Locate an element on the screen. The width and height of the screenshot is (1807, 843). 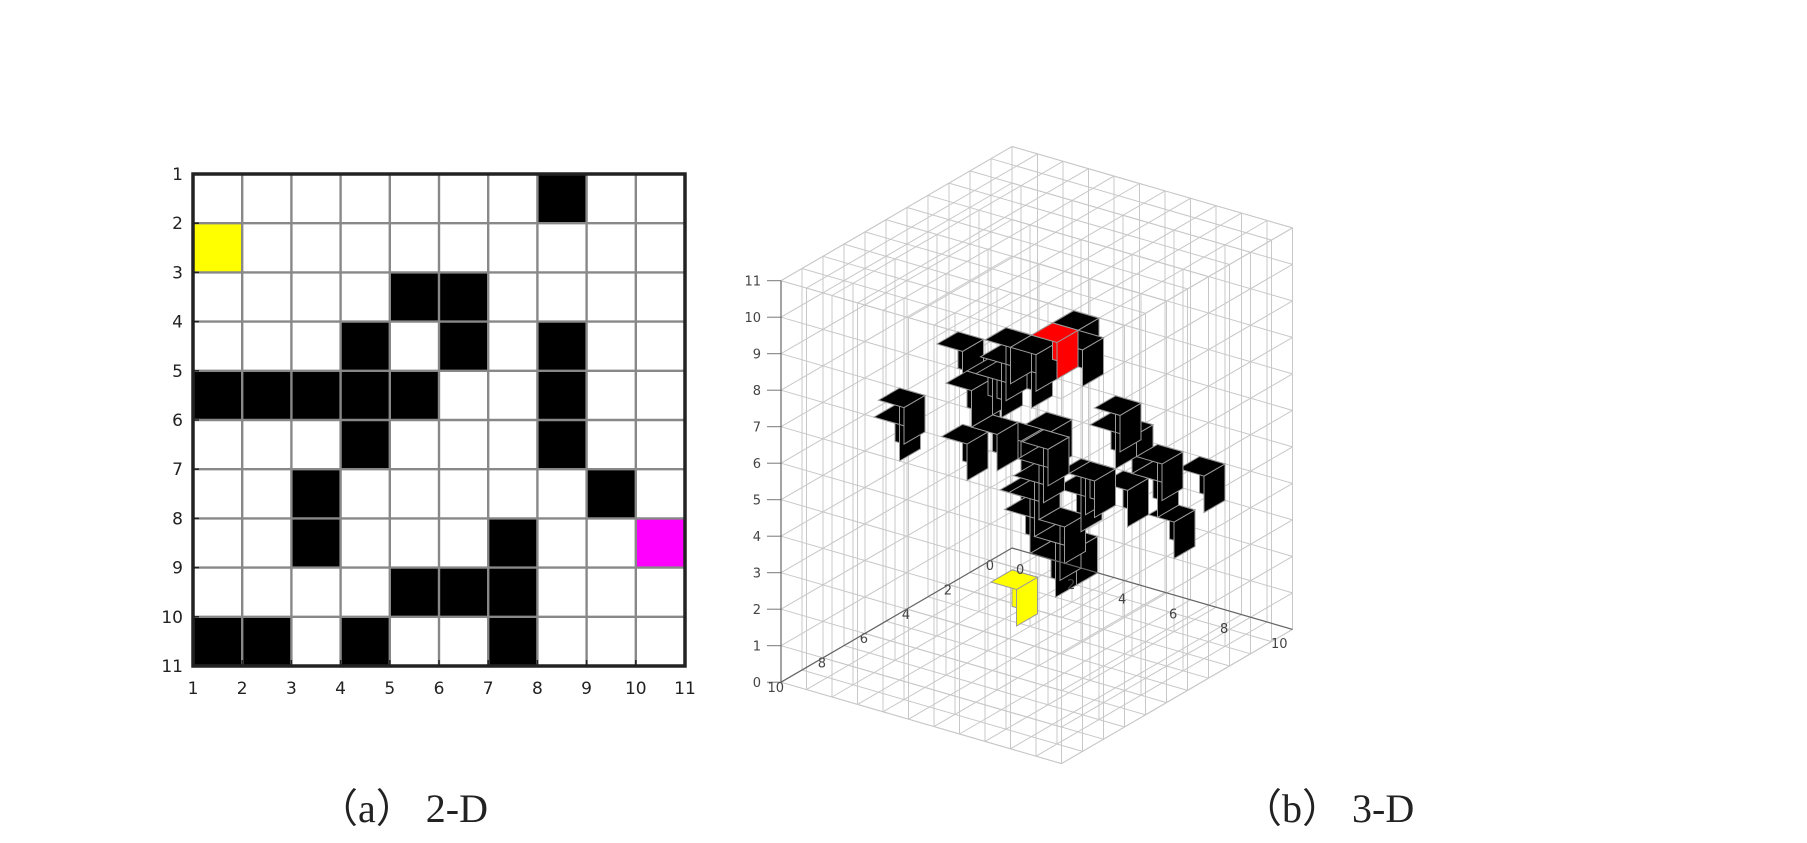
x-tick-label: 0 is located at coordinates (1020, 570).